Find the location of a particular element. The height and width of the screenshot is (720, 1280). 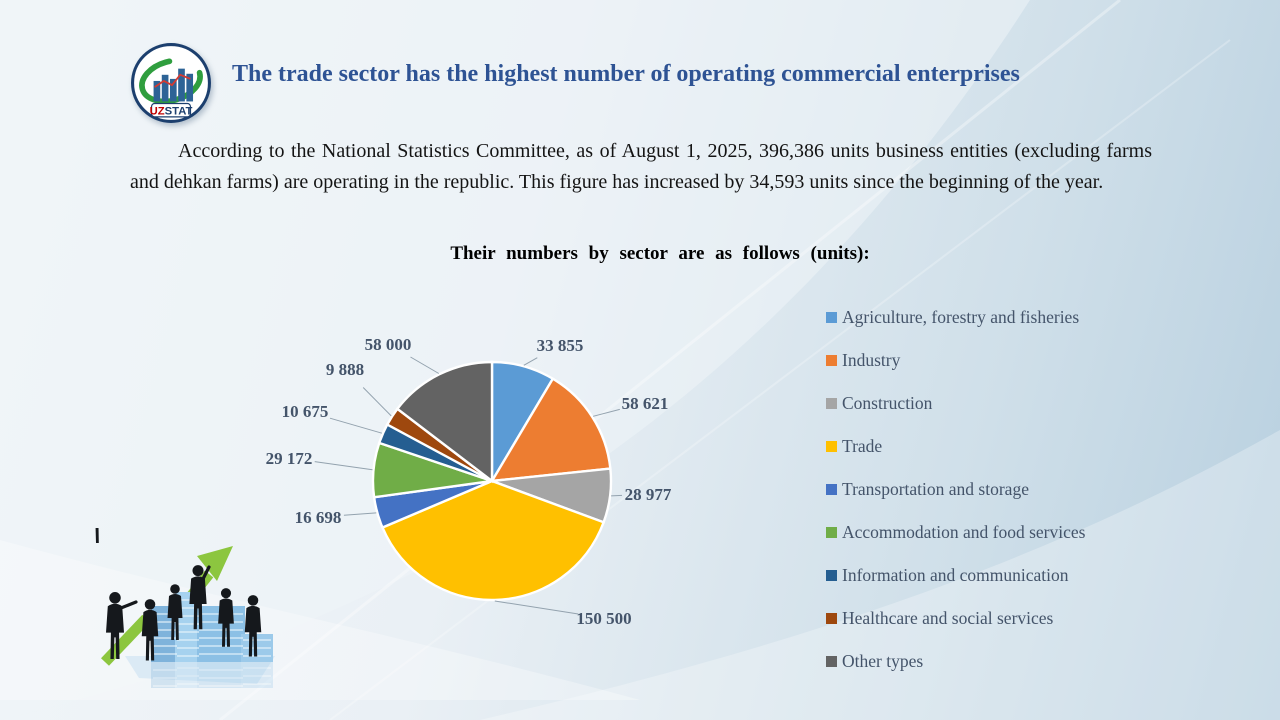

legend-item: Construction is located at coordinates (955, 403).